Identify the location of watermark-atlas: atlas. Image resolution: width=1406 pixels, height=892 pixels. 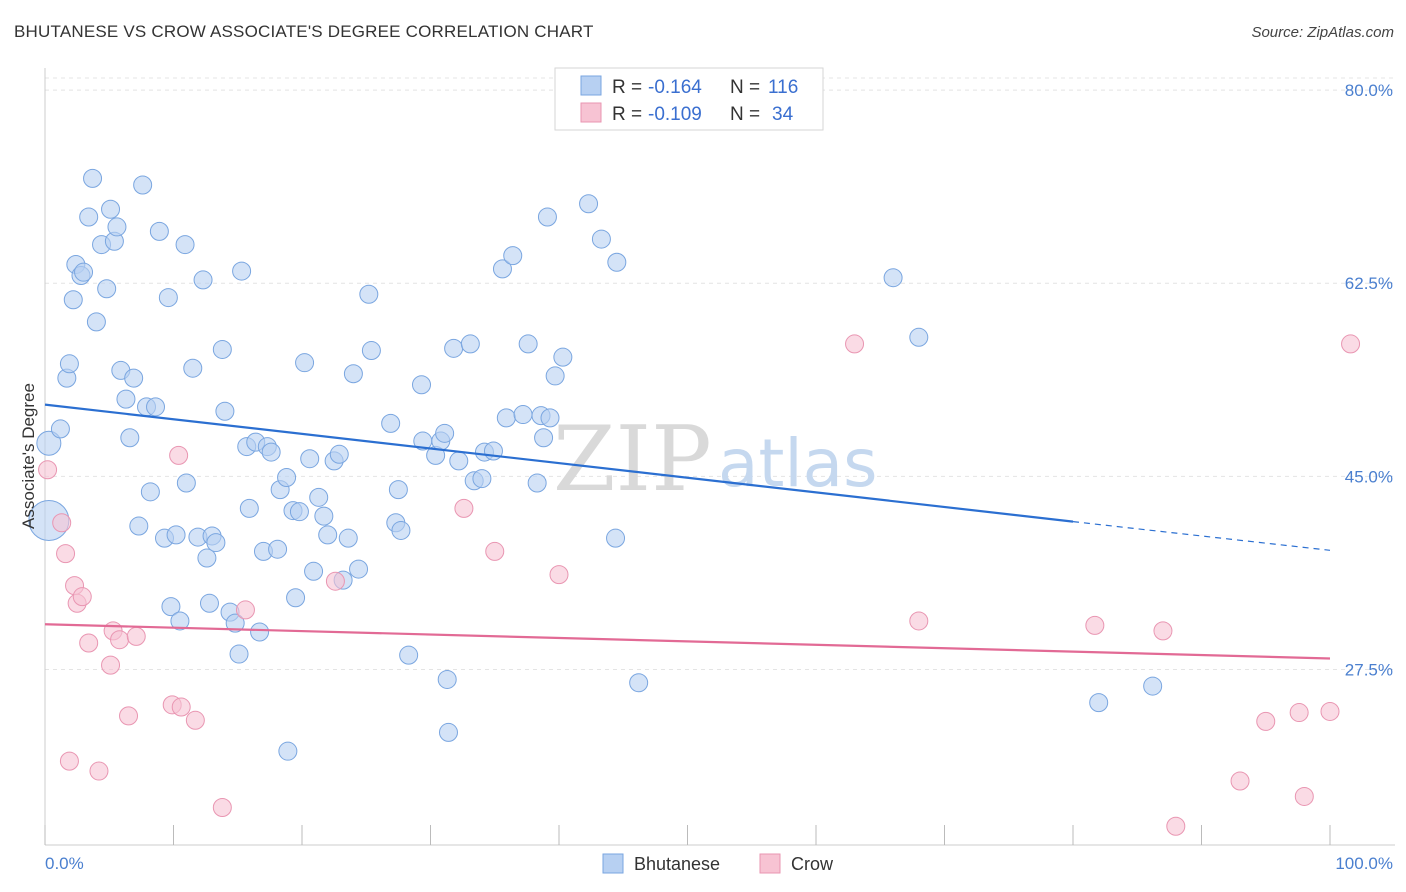
(798, 463).